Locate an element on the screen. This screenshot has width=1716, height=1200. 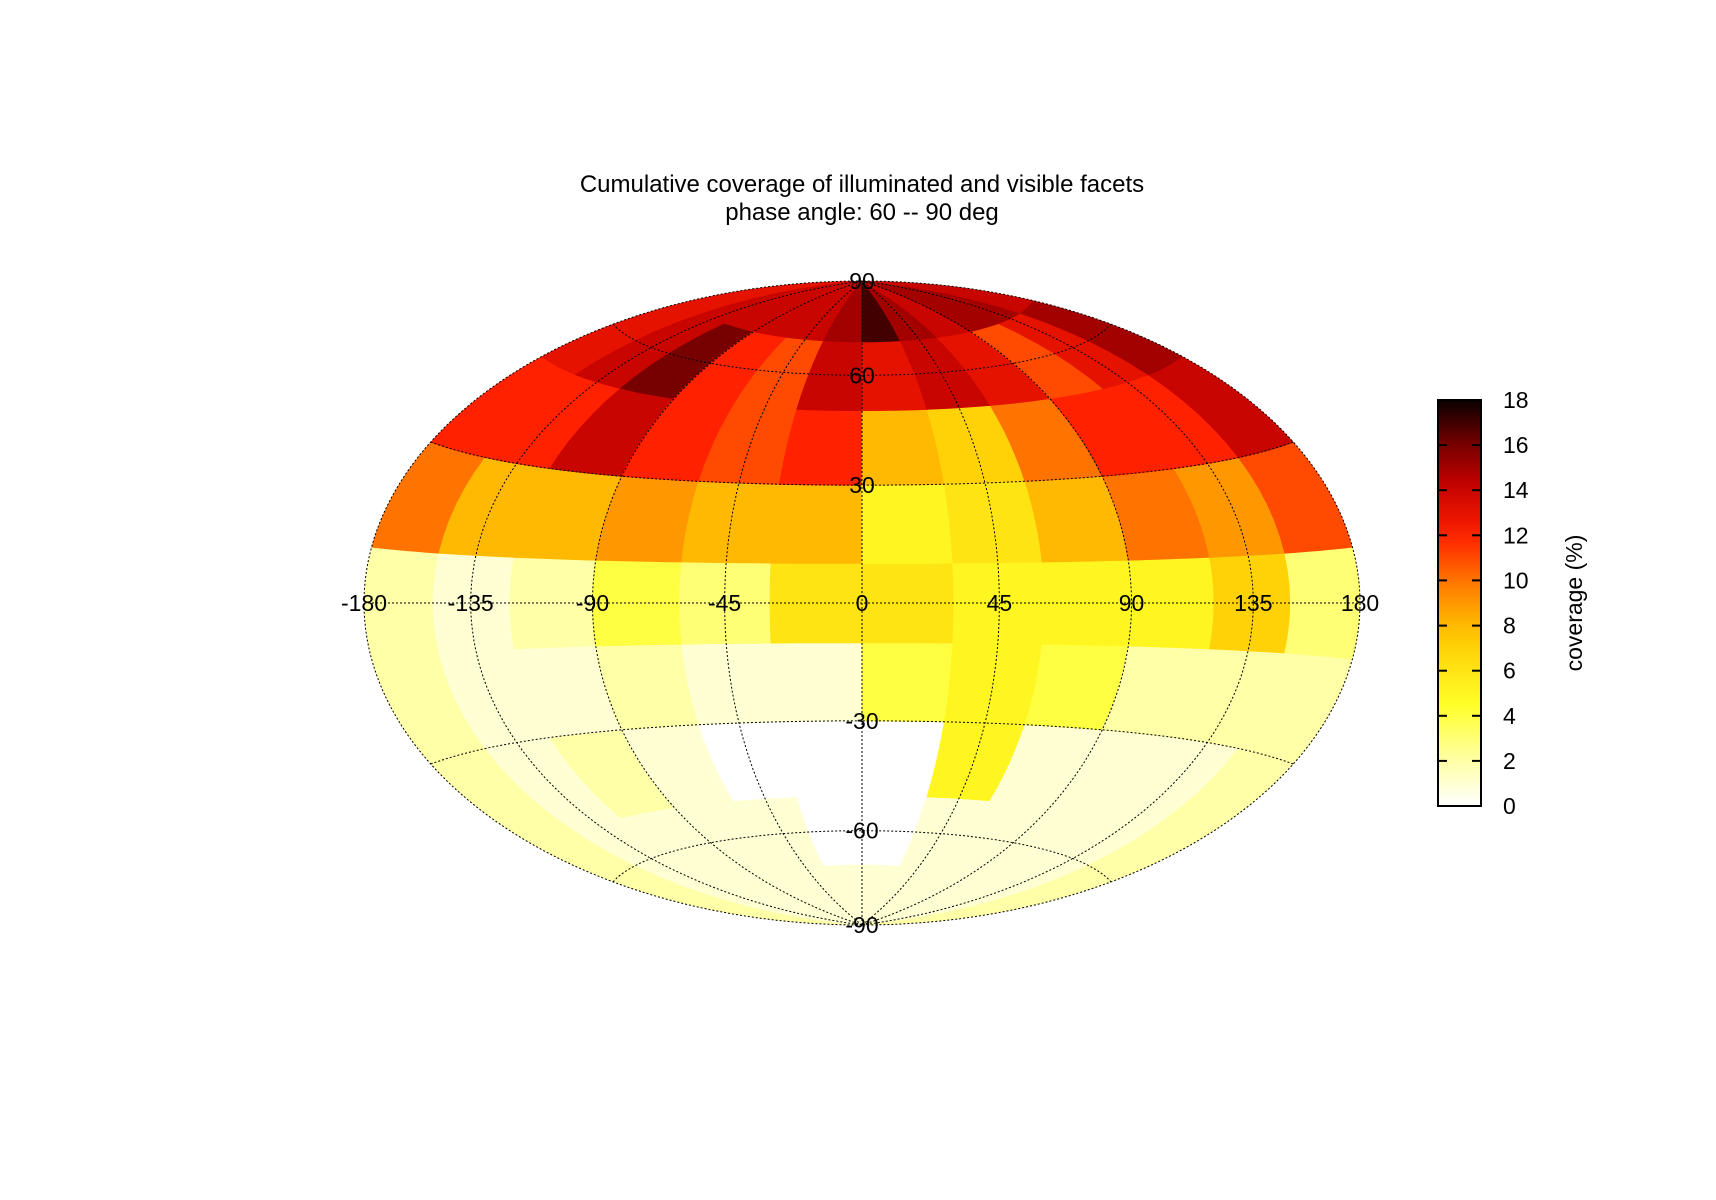
colorbar-tick-label: 8 is located at coordinates (1509, 626).